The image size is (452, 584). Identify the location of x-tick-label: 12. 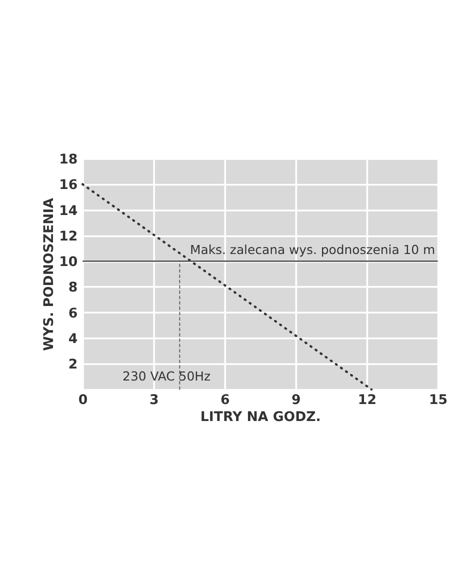
(367, 400).